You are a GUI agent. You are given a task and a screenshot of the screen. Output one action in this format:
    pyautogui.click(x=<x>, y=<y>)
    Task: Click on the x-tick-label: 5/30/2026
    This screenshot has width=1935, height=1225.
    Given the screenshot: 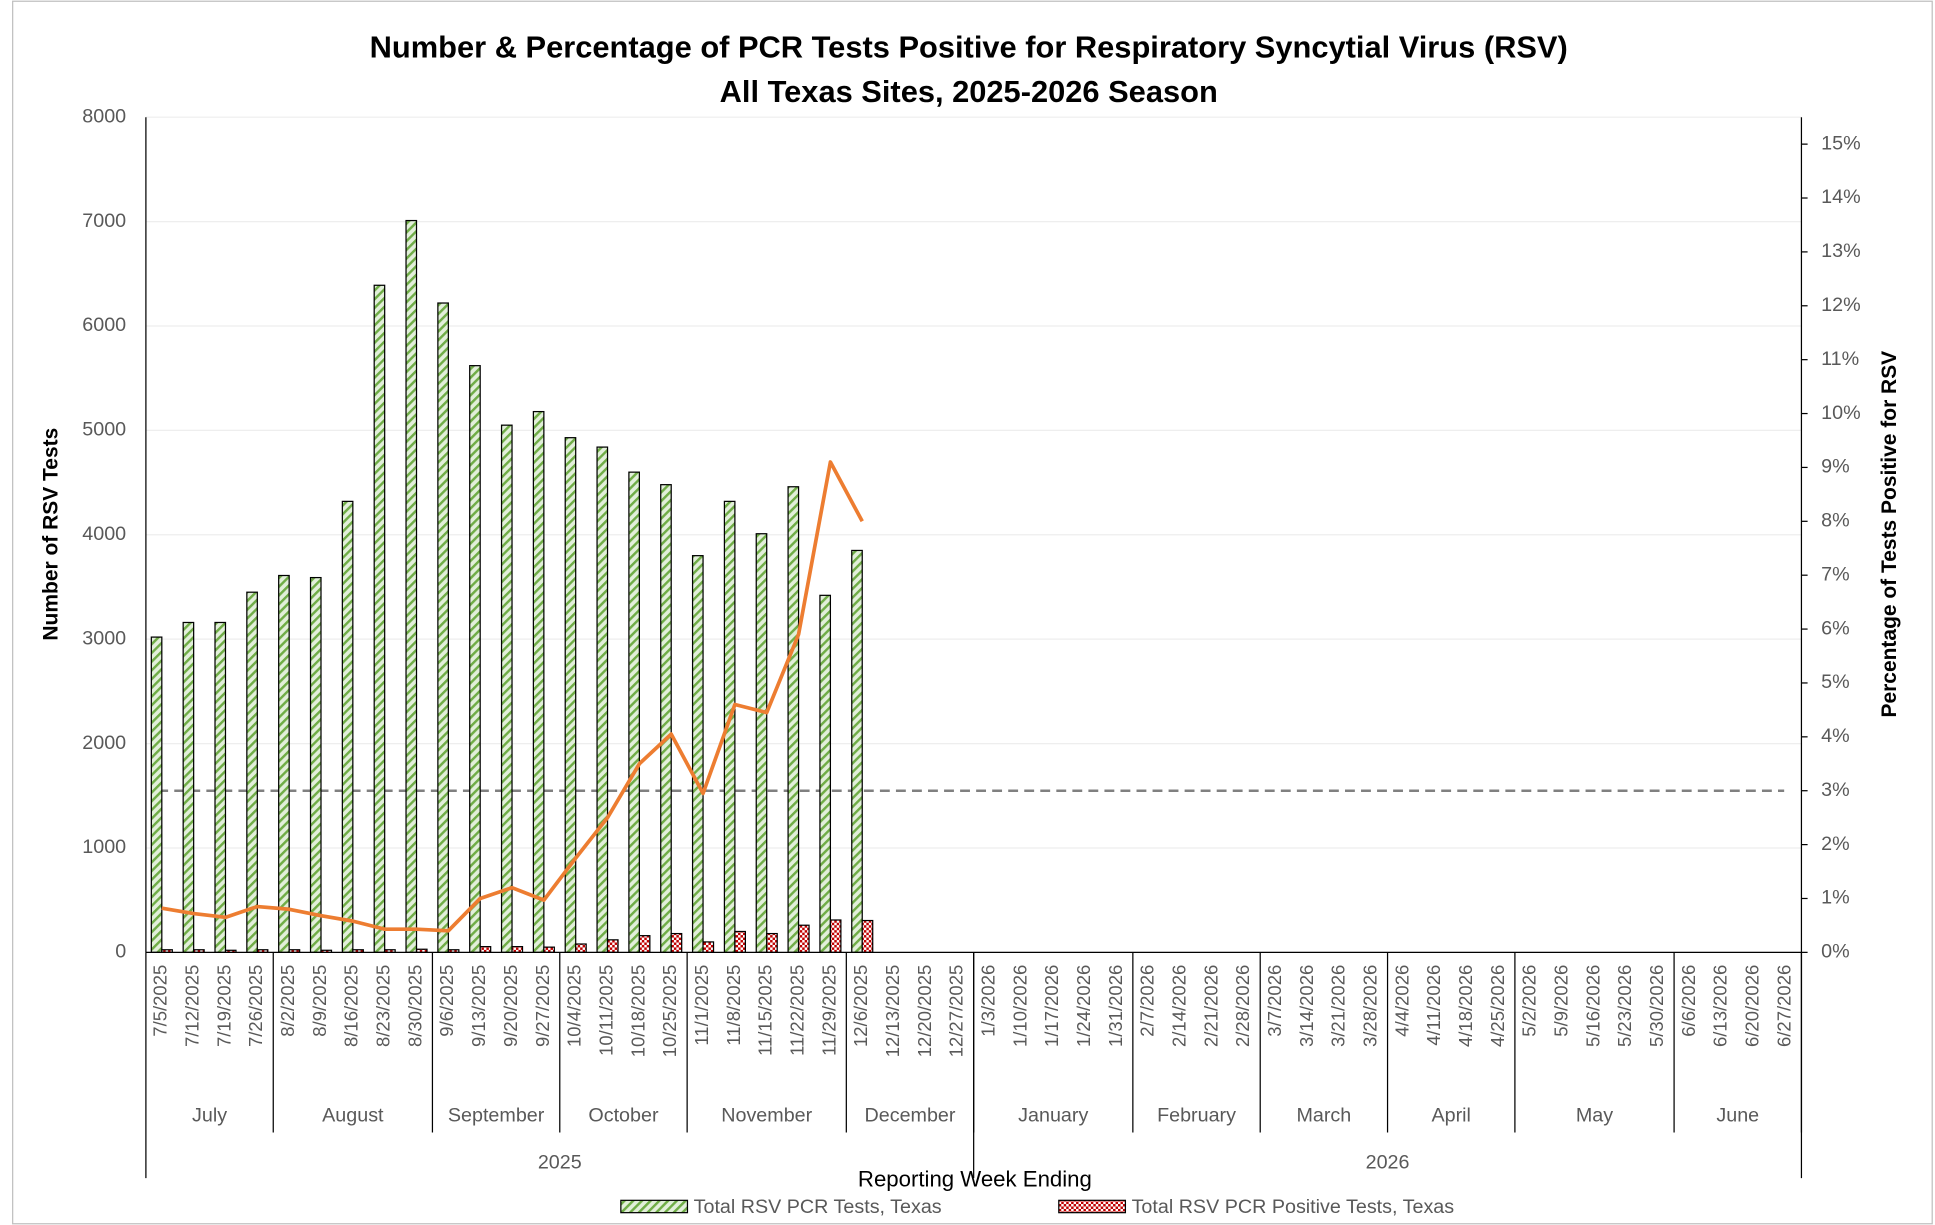 What is the action you would take?
    pyautogui.click(x=1656, y=1006)
    